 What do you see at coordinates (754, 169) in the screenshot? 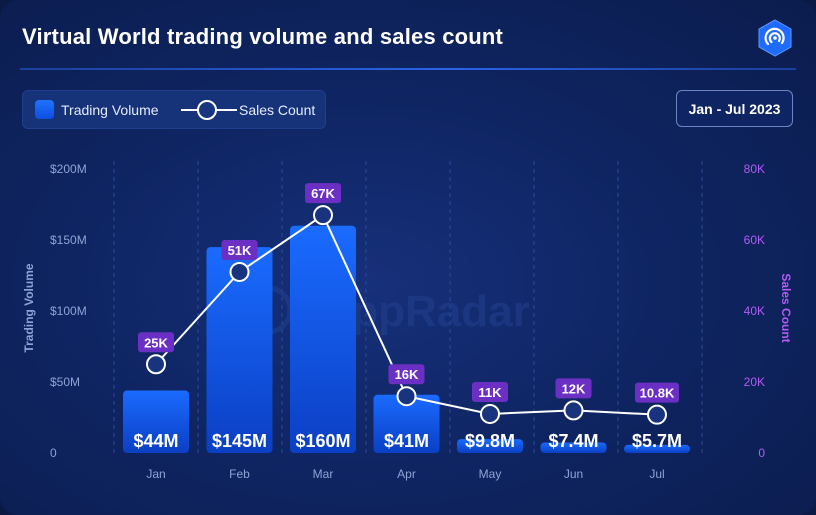
I see `right-axis-tick-label: 80K` at bounding box center [754, 169].